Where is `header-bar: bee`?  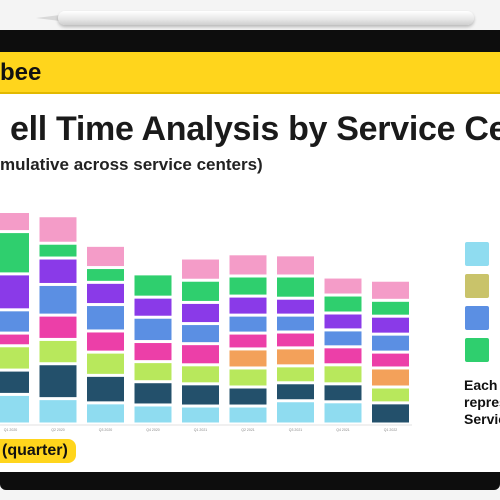
header-bar: bee is located at coordinates (250, 73).